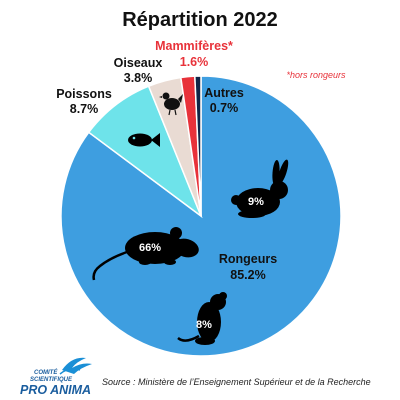  What do you see at coordinates (202, 318) in the screenshot?
I see `rat-icon` at bounding box center [202, 318].